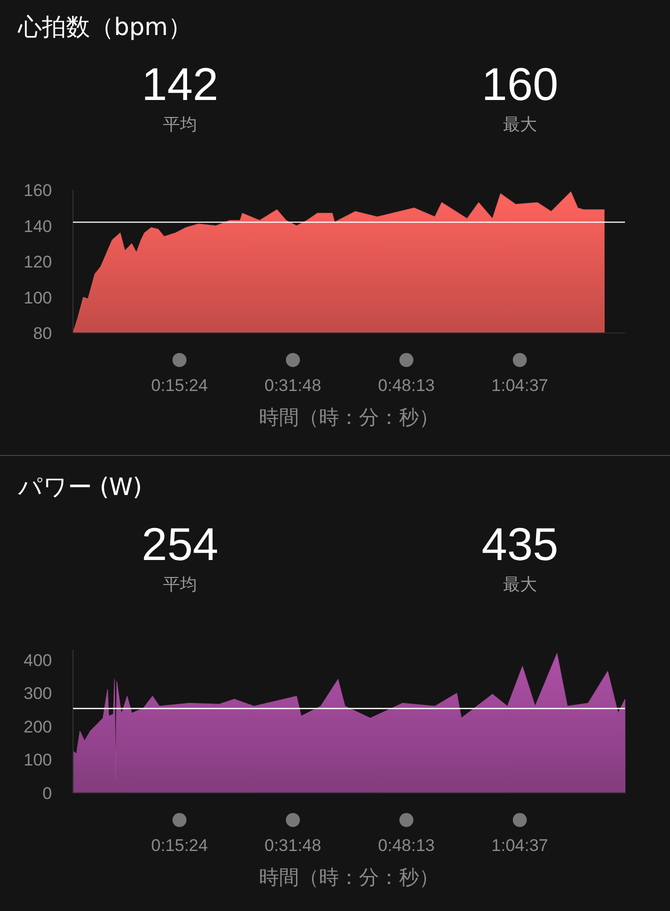 This screenshot has height=911, width=670. What do you see at coordinates (38, 226) in the screenshot?
I see `y-tick-label: 140` at bounding box center [38, 226].